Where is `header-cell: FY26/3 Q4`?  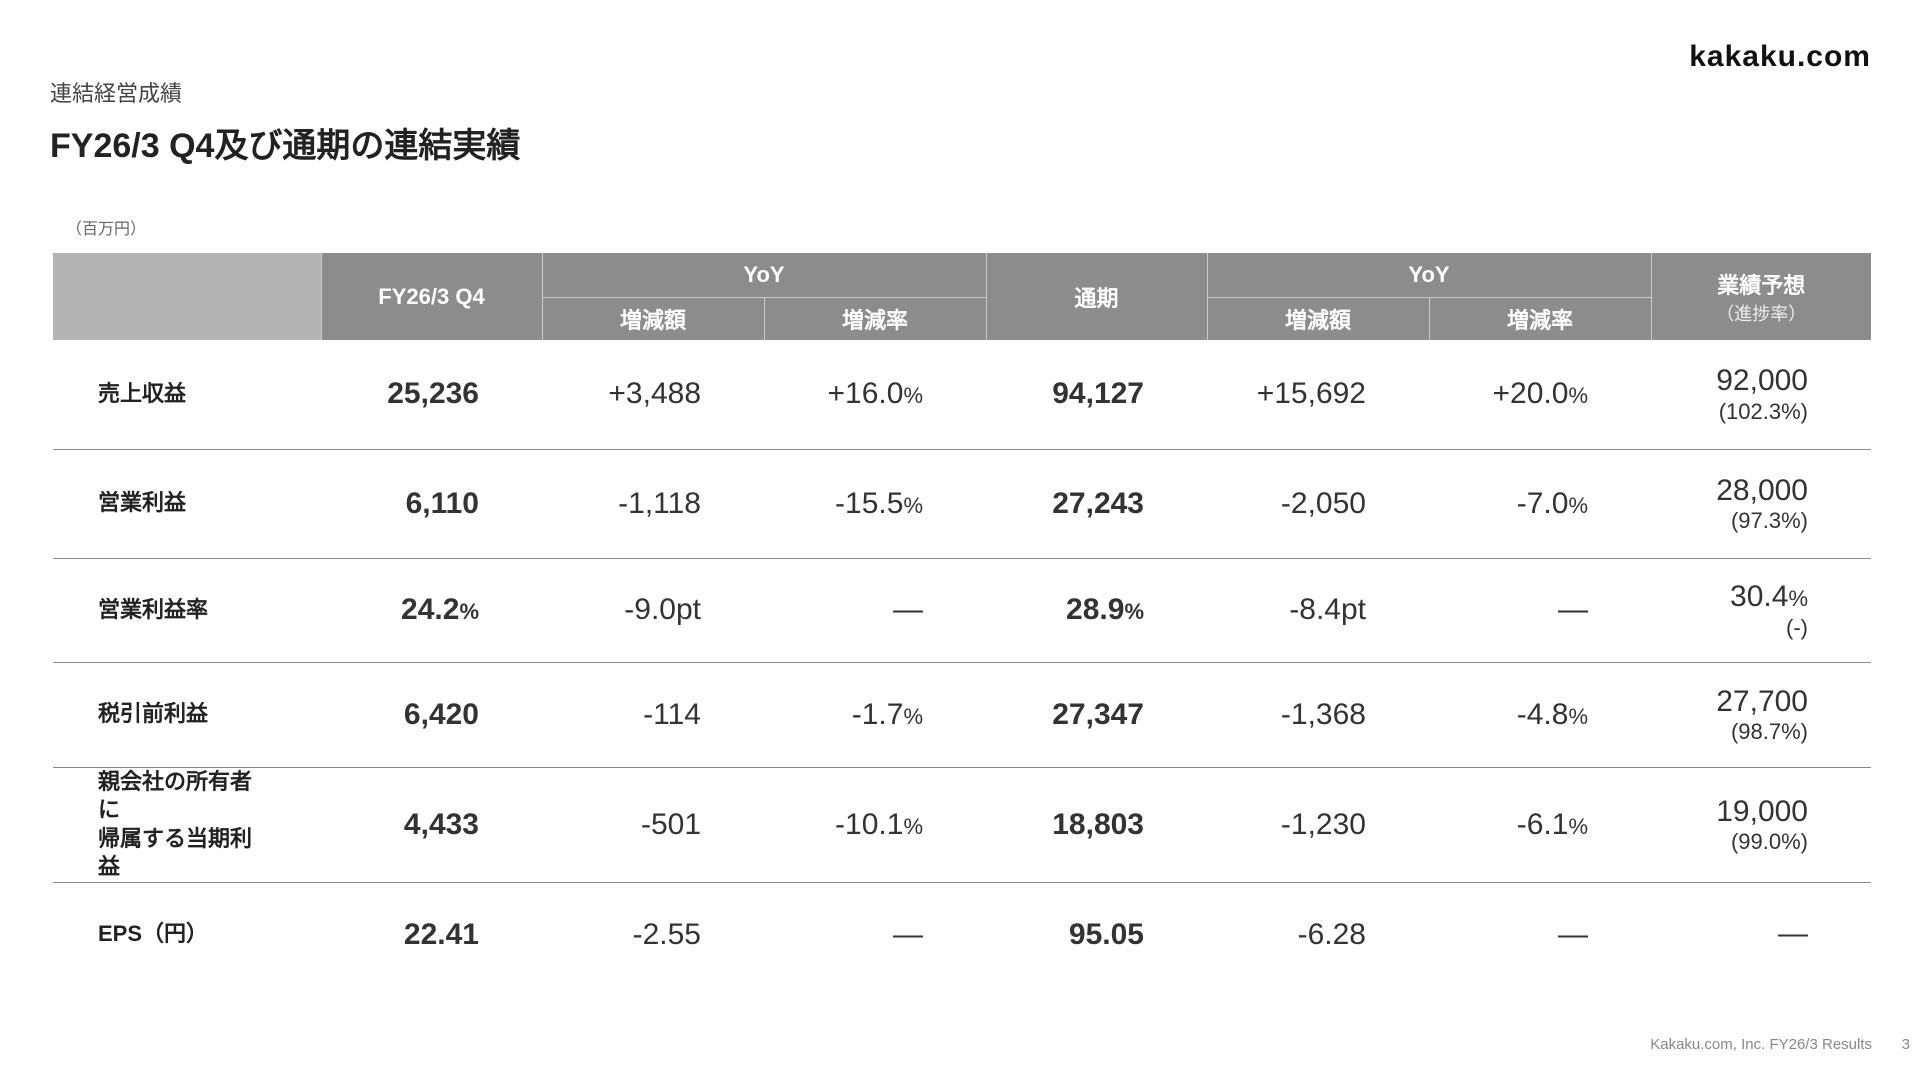 header-cell: FY26/3 Q4 is located at coordinates (431, 296).